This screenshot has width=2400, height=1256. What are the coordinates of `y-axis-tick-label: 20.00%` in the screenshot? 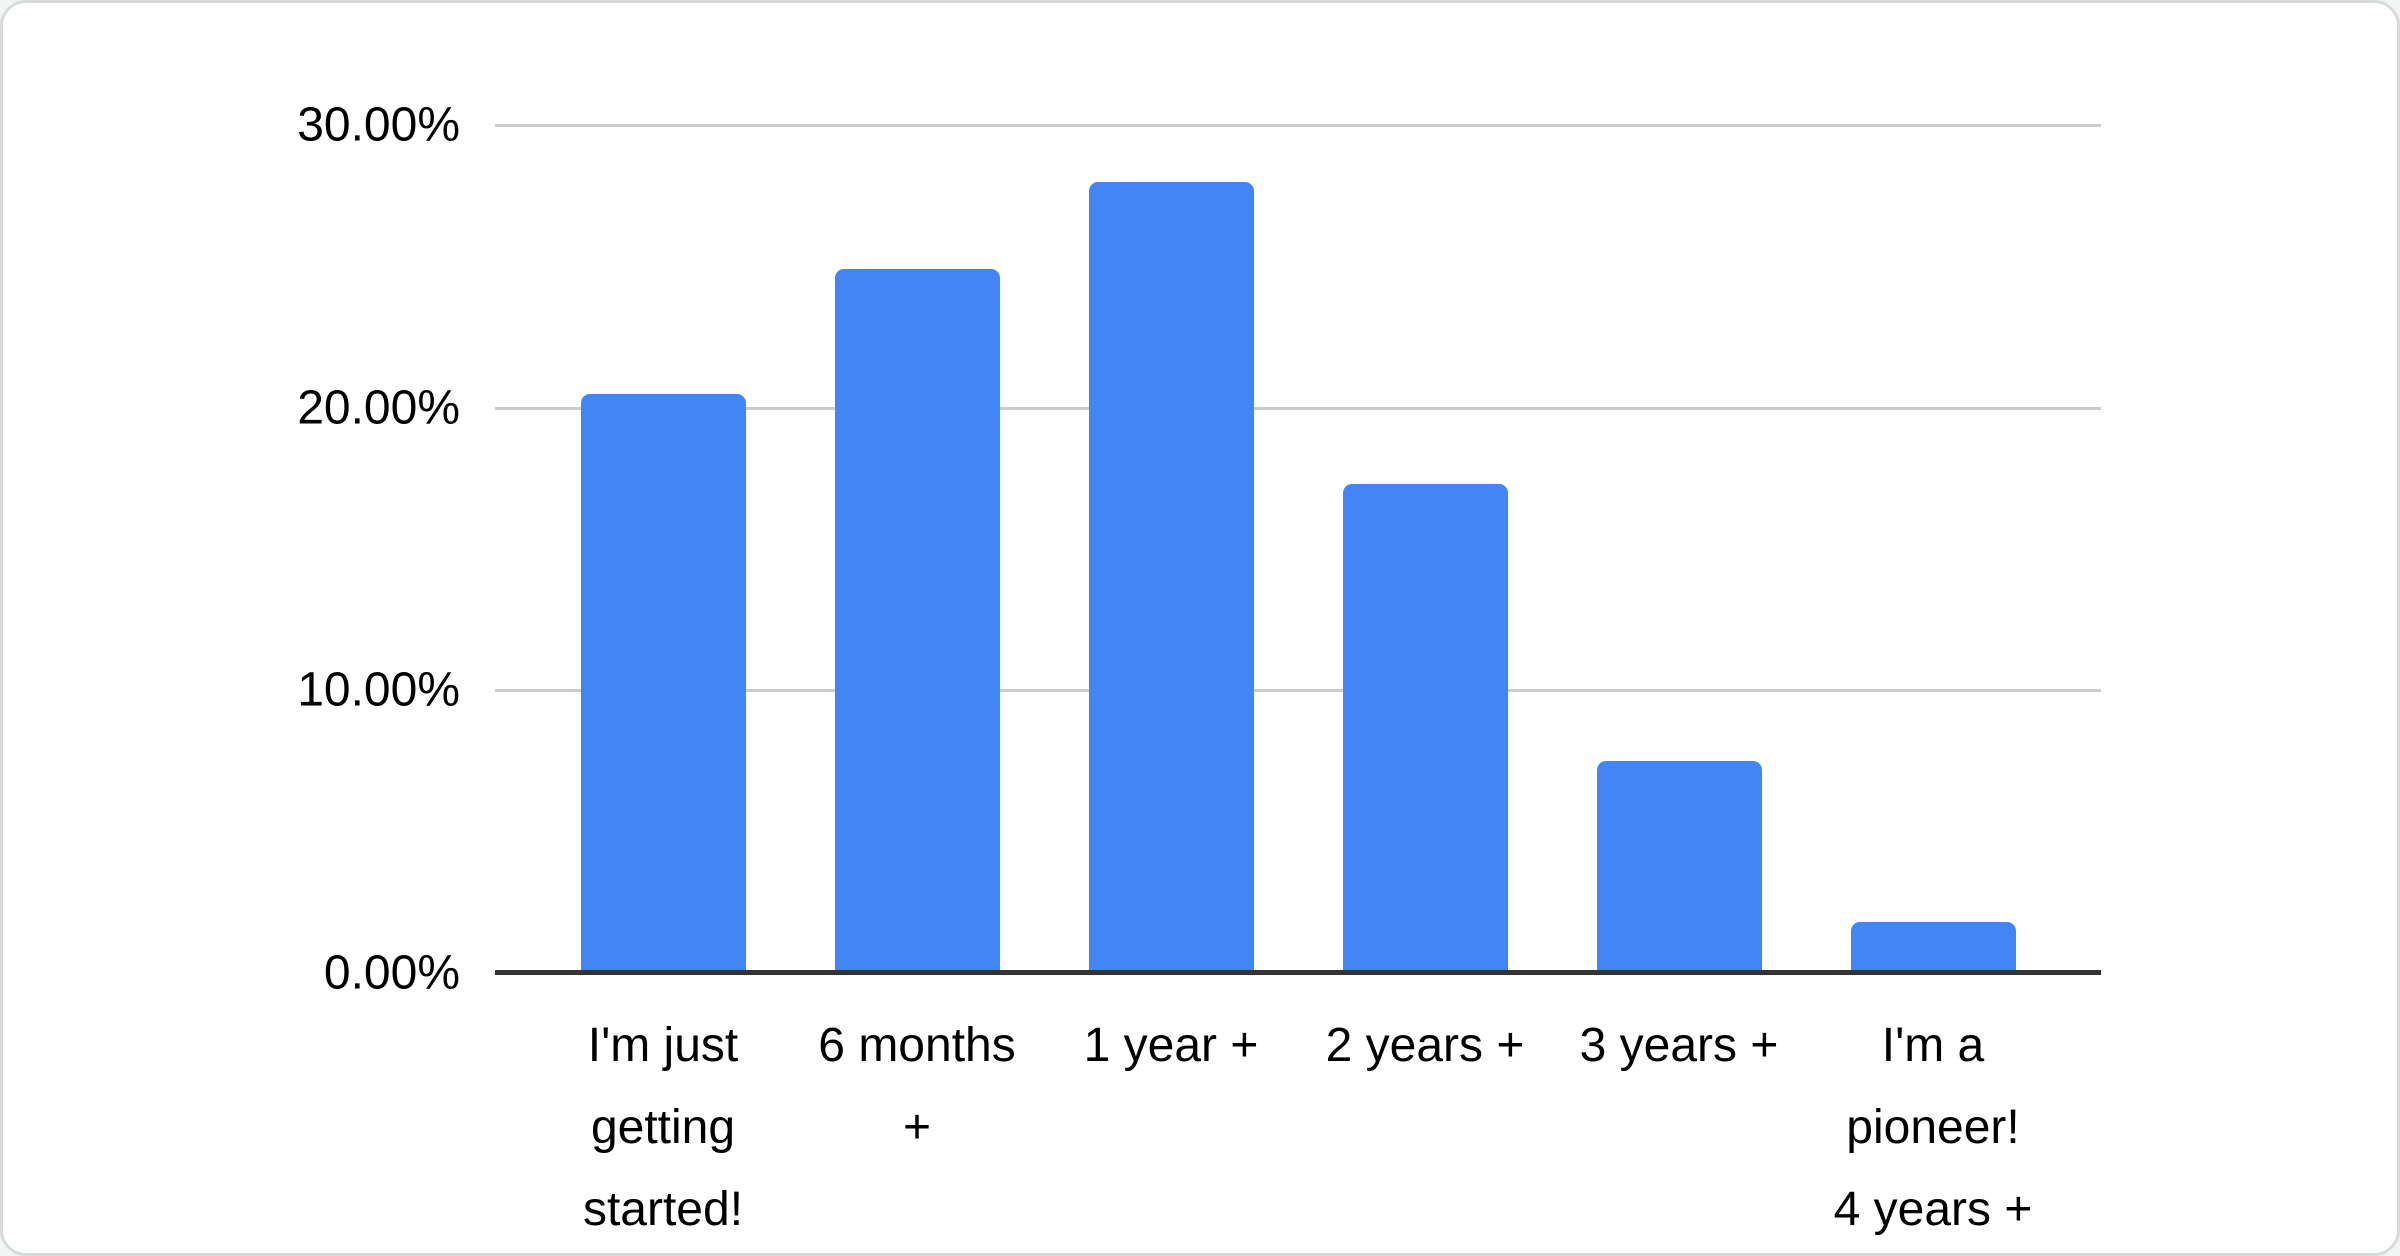 It's located at (378, 408).